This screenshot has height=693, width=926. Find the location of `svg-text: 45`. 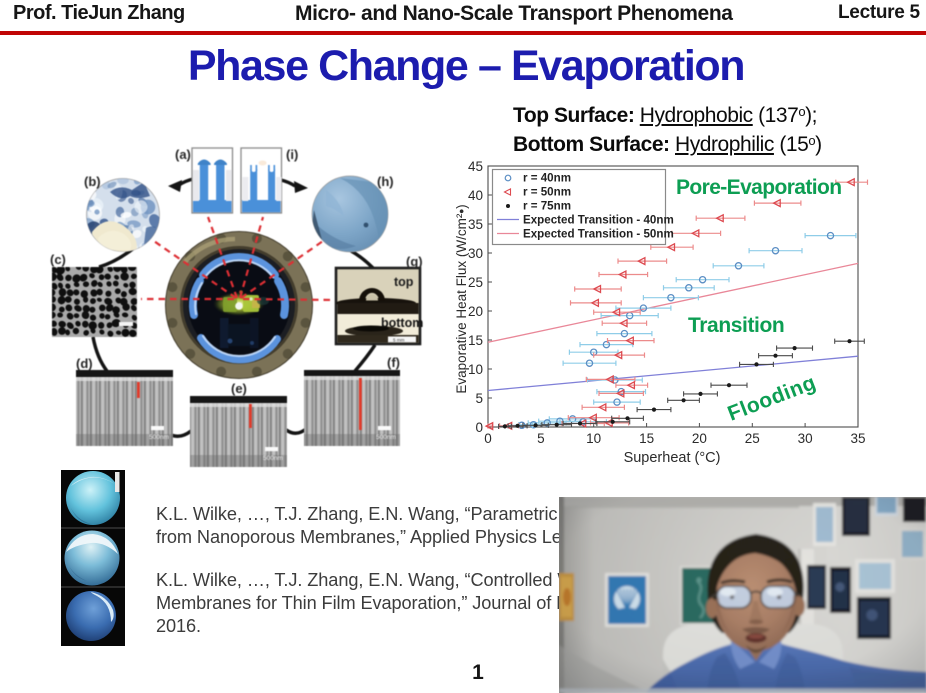

svg-text: 45 is located at coordinates (475, 166).